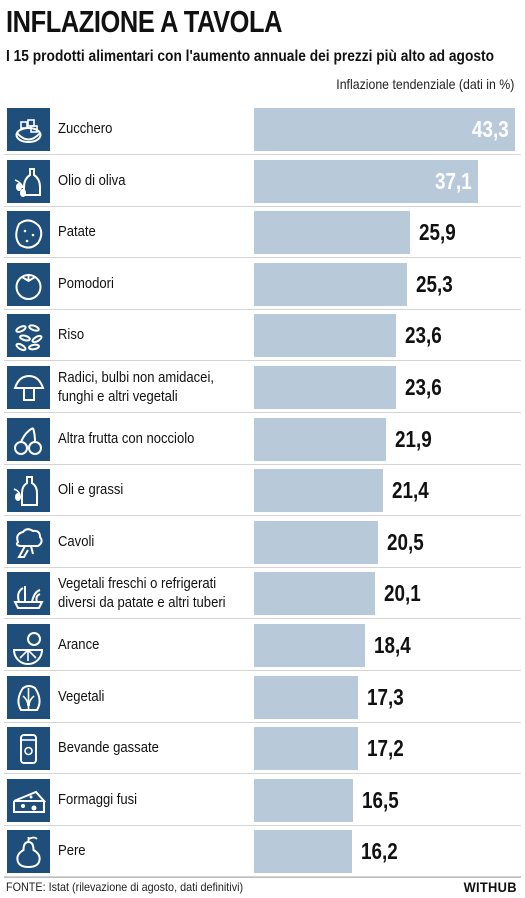  Describe the element at coordinates (85, 129) in the screenshot. I see `category-label: Zucchero` at that location.